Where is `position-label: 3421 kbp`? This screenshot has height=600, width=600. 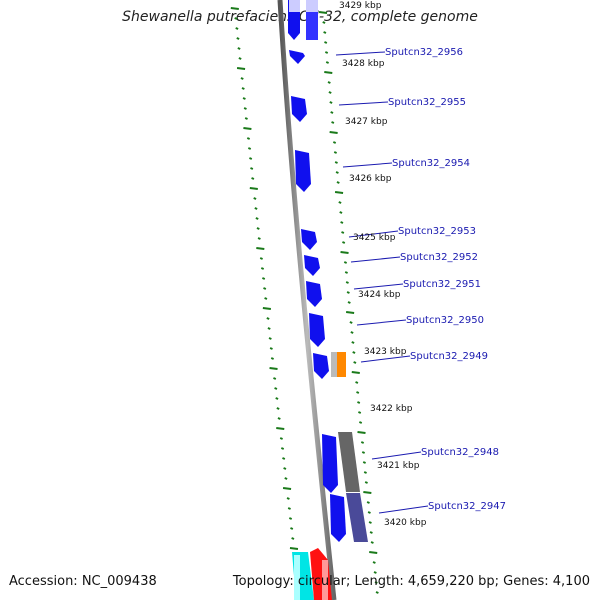
position-label: 3421 kbp is located at coordinates (398, 466).